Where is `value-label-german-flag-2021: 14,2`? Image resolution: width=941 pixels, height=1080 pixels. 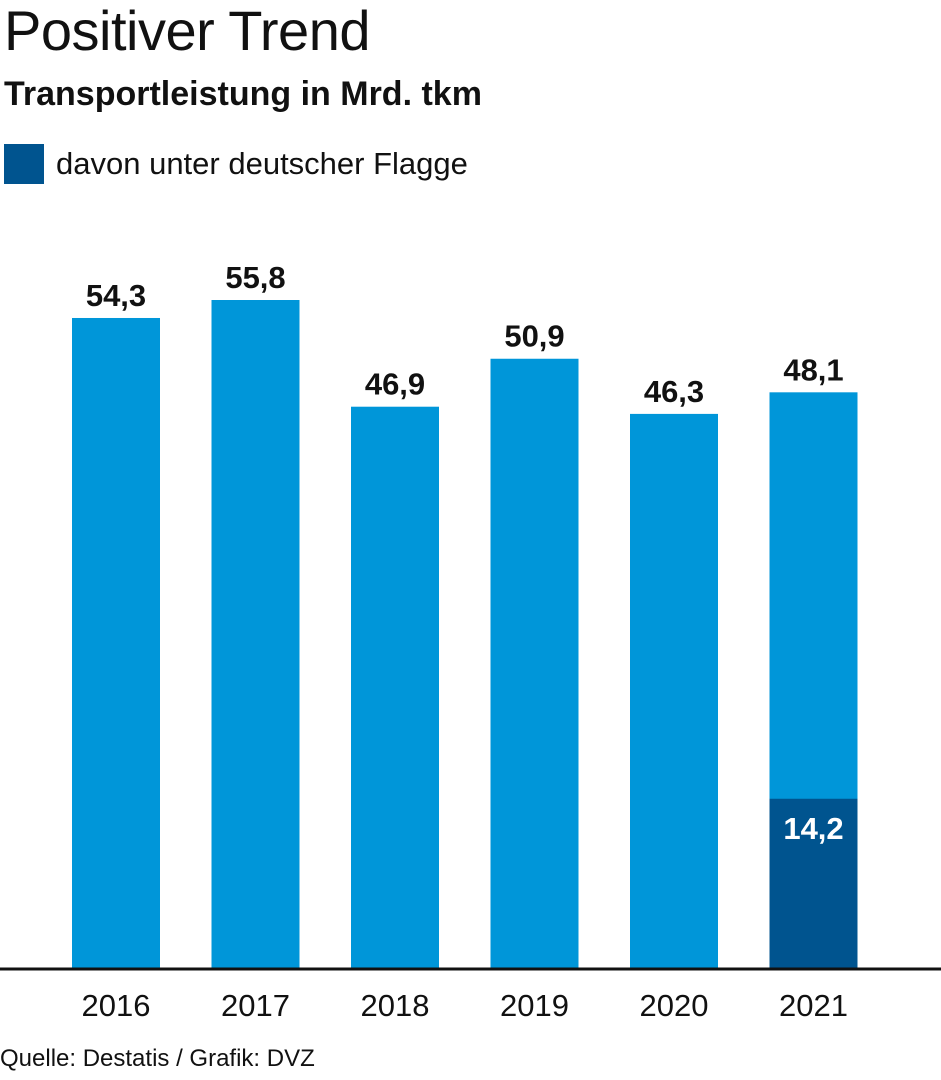
value-label-german-flag-2021: 14,2 is located at coordinates (813, 828).